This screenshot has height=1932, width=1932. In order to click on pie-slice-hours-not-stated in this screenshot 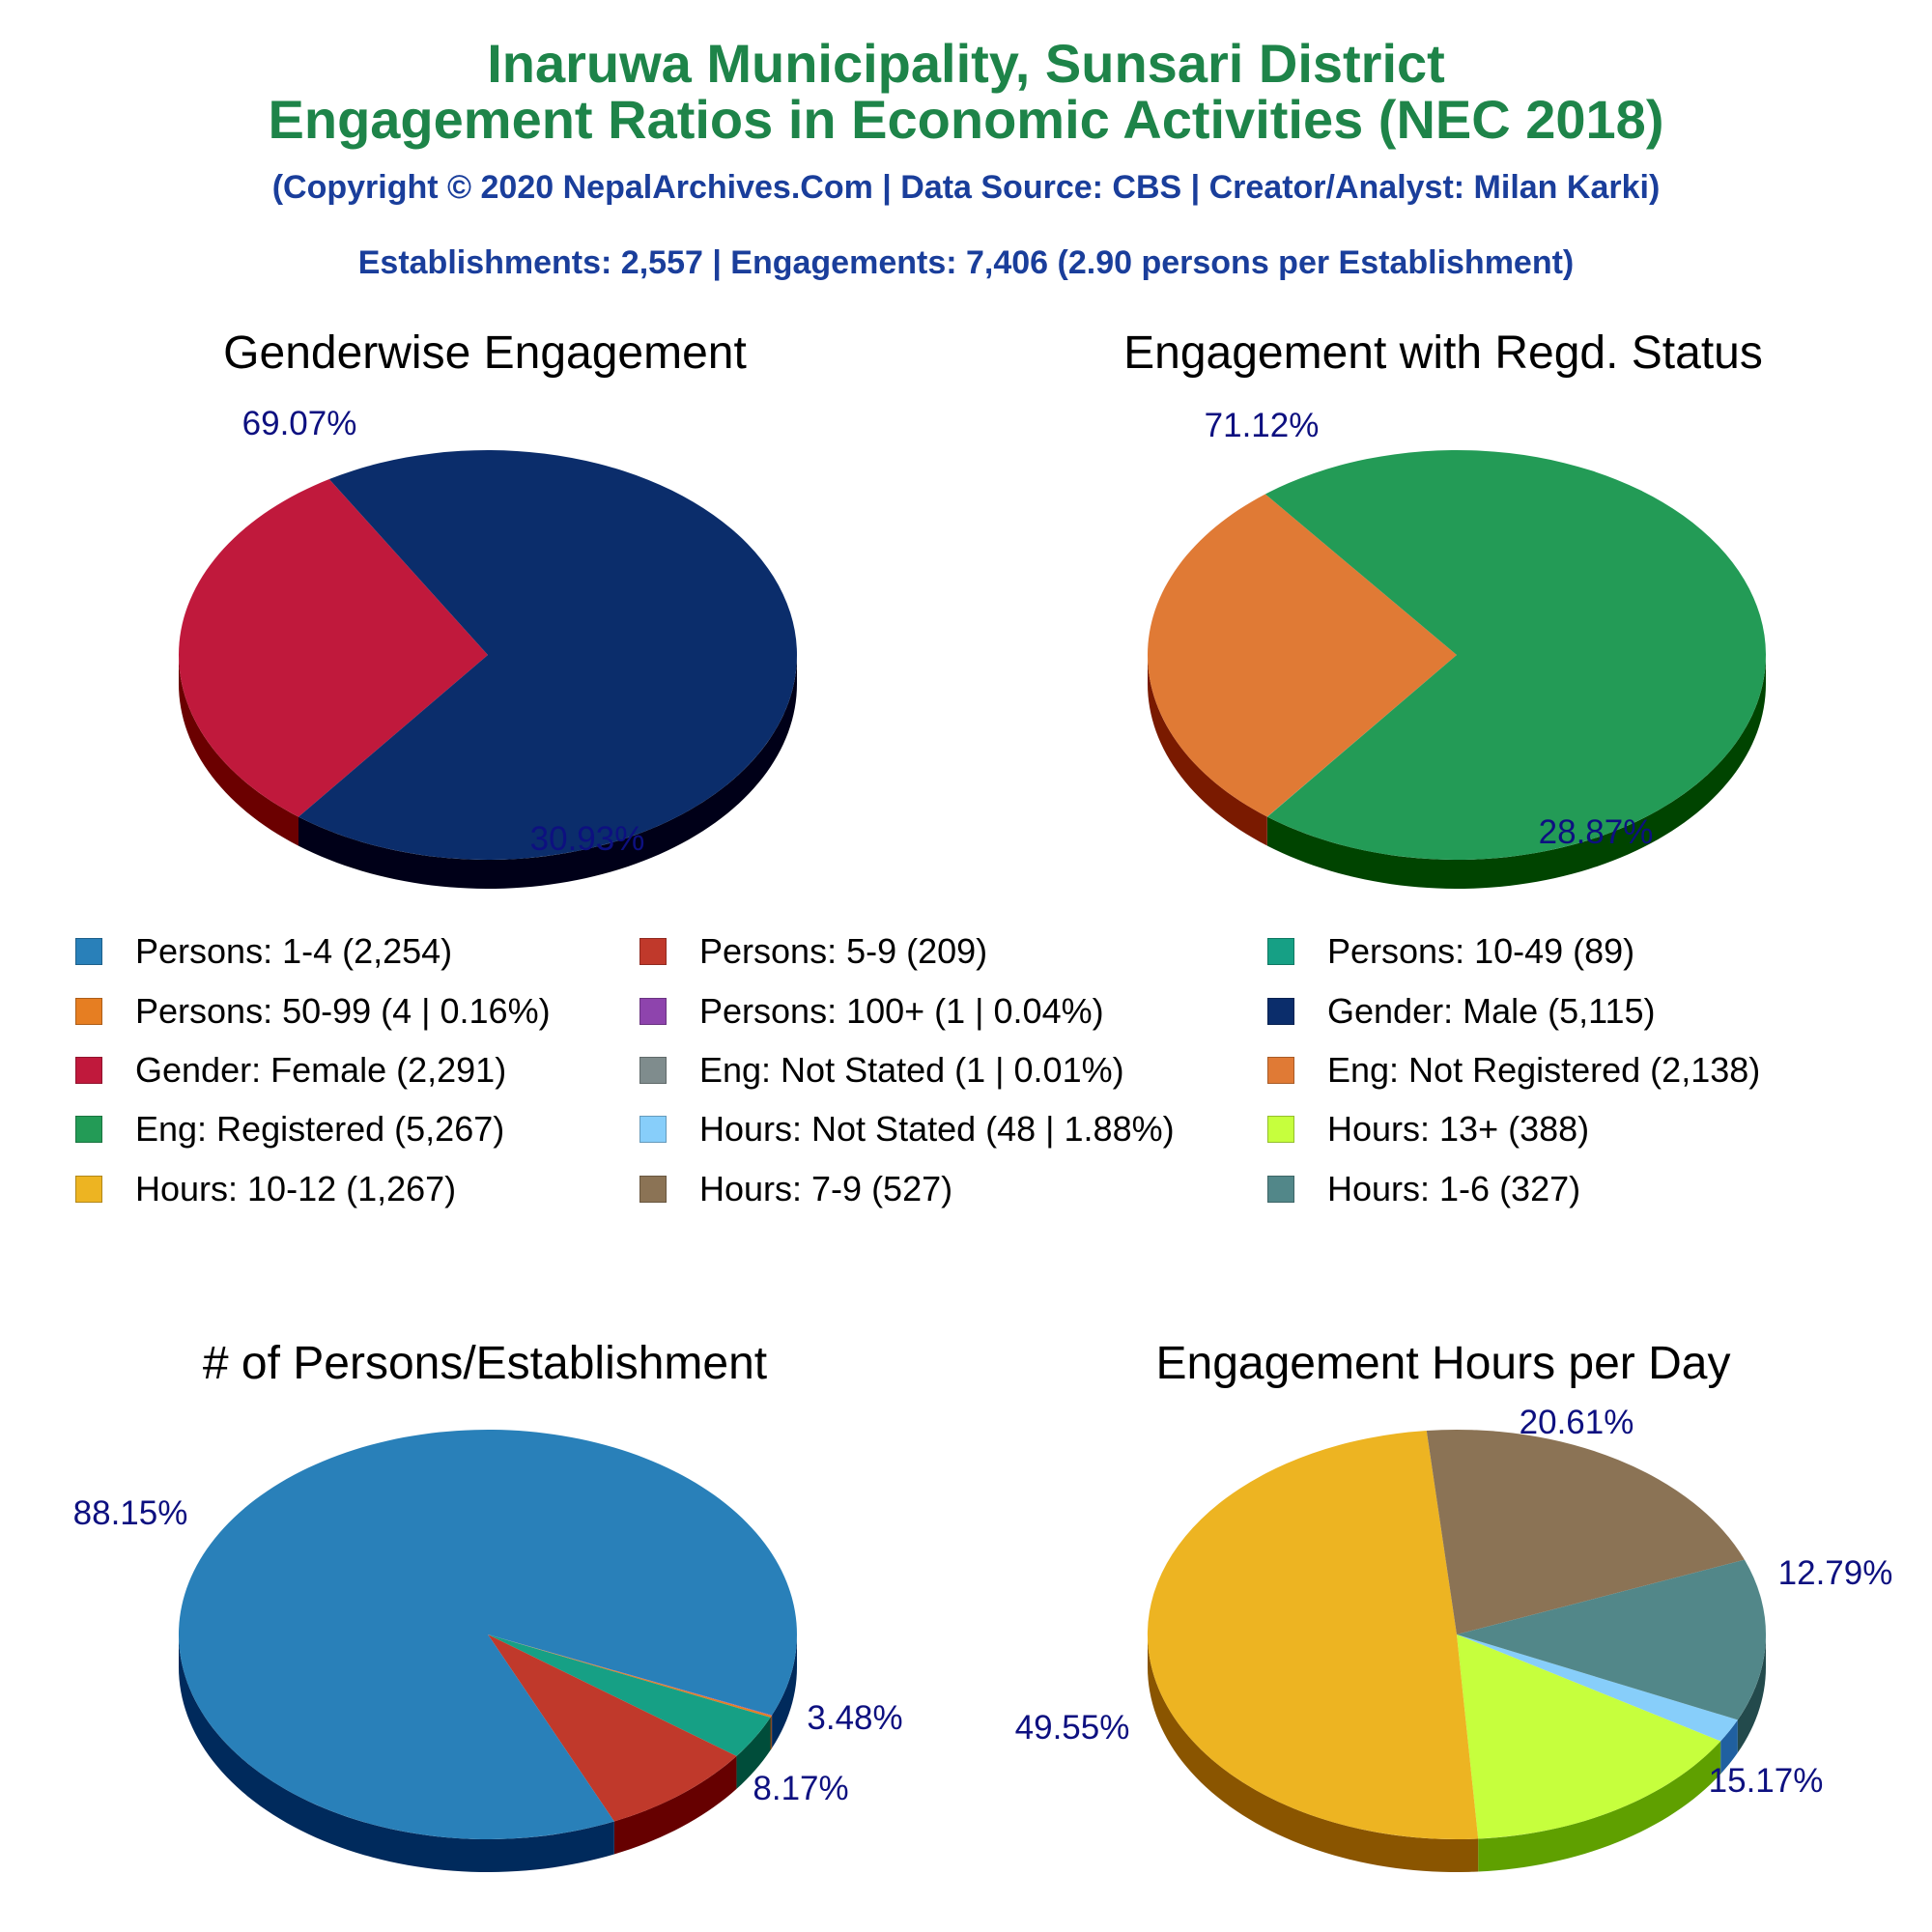, I will do `click(1597, 1688)`.